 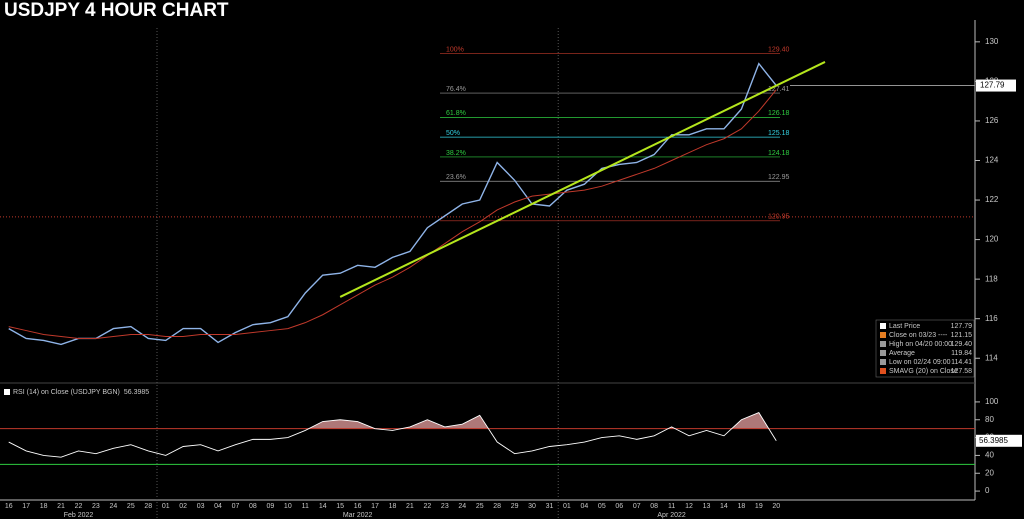 I want to click on legend-label: SMAVG (20) on Close, so click(x=923, y=371).